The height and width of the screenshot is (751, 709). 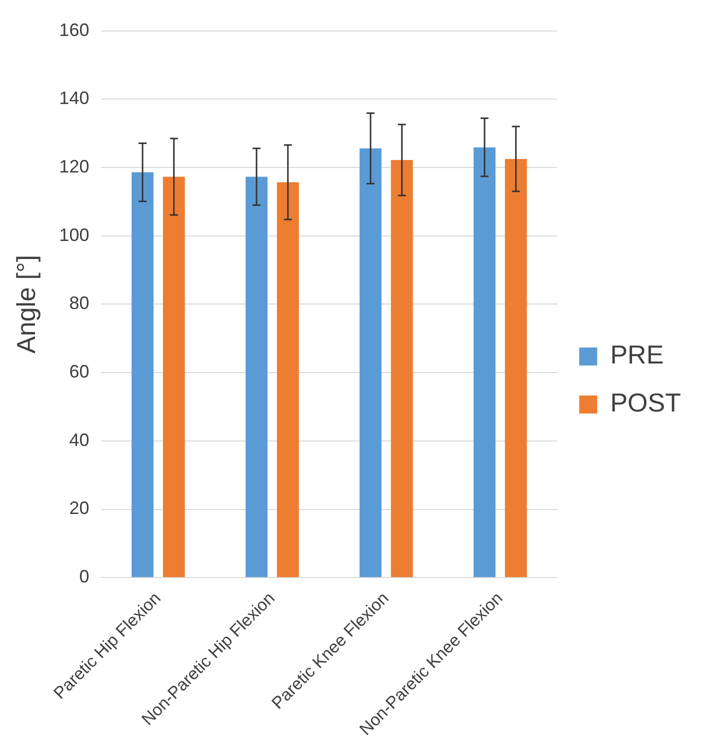 I want to click on y-tick-label: 60, so click(x=79, y=372).